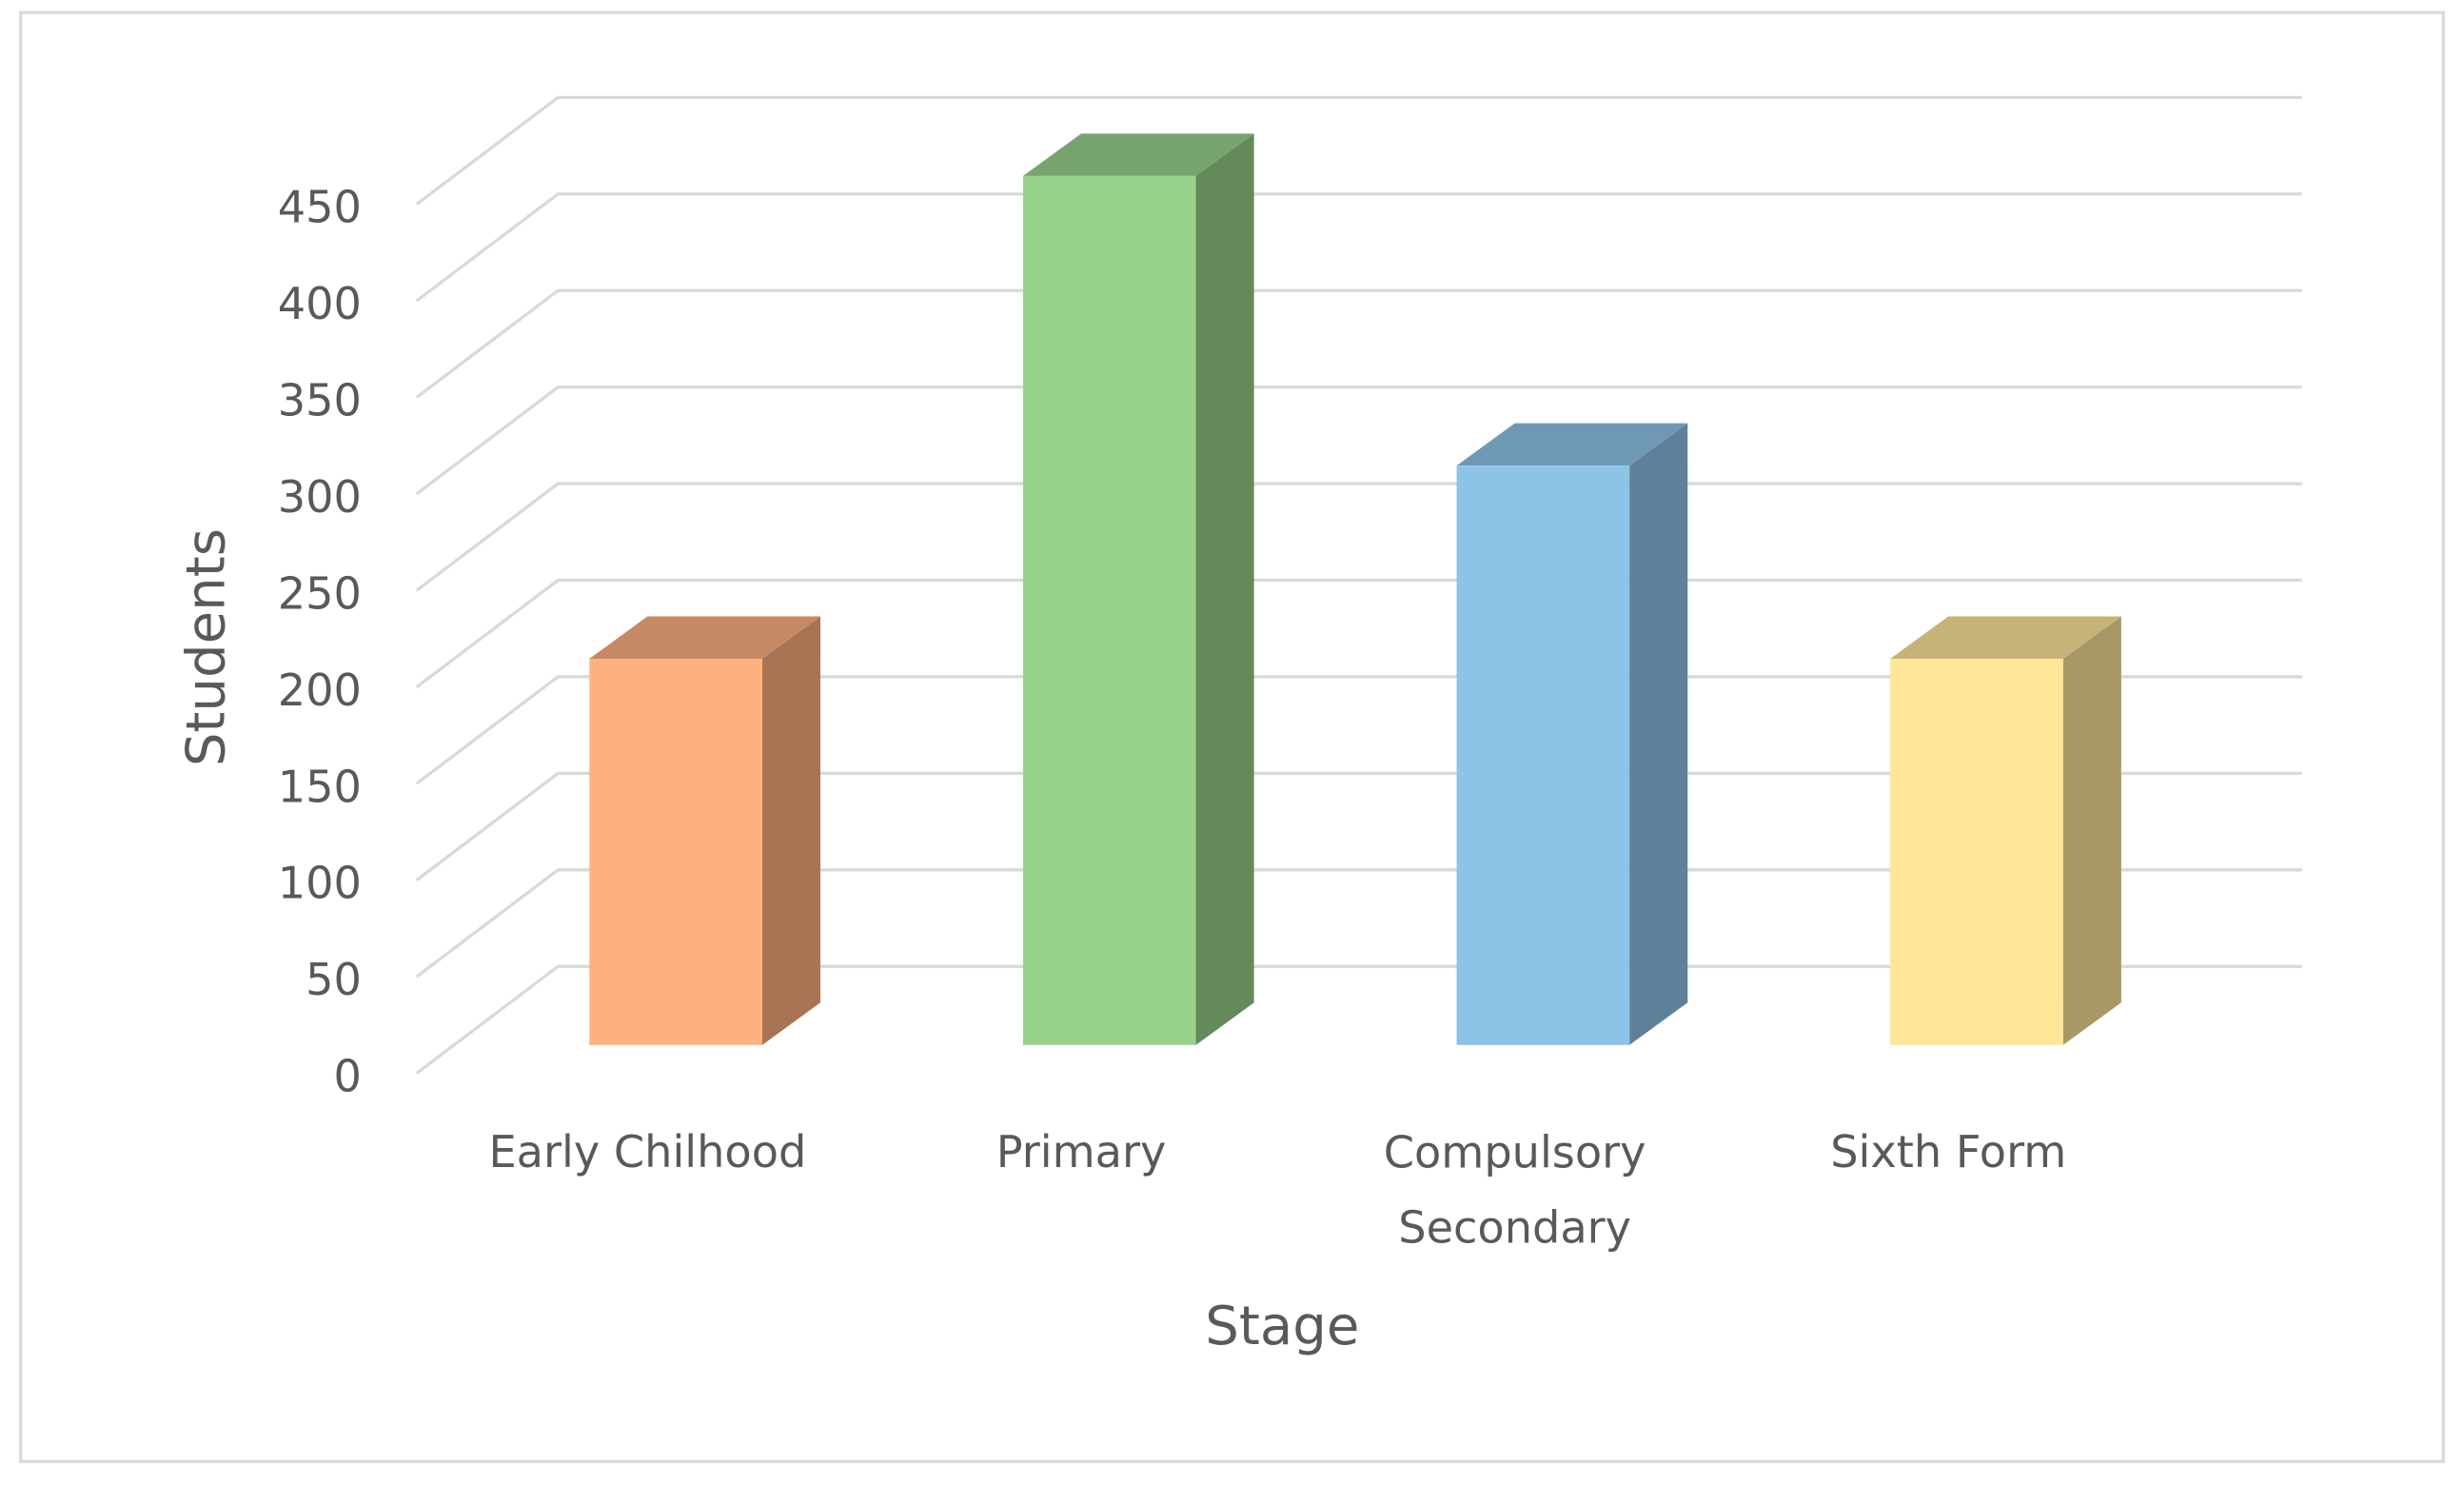 The image size is (2464, 1485). Describe the element at coordinates (647, 1152) in the screenshot. I see `x-tick-label: Early Chilhood` at that location.